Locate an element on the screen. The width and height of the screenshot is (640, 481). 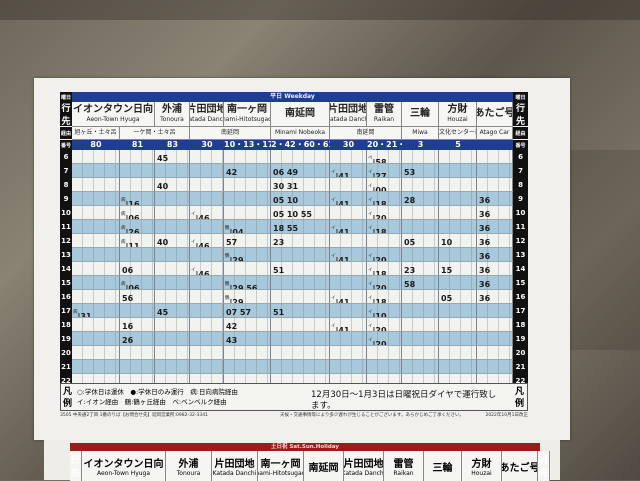
destination-name-jp: 南一ヶ岡 is located at coordinates (247, 109).